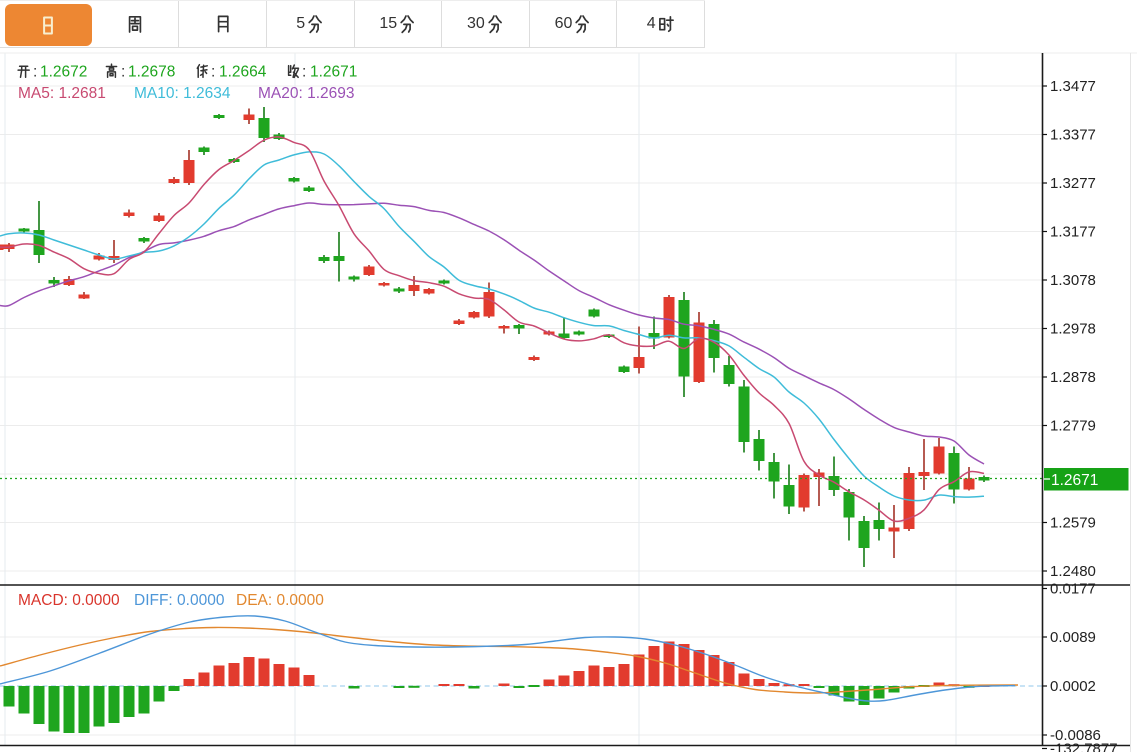 This screenshot has height=752, width=1137. I want to click on svg-text: -0.0086, so click(1075, 735).